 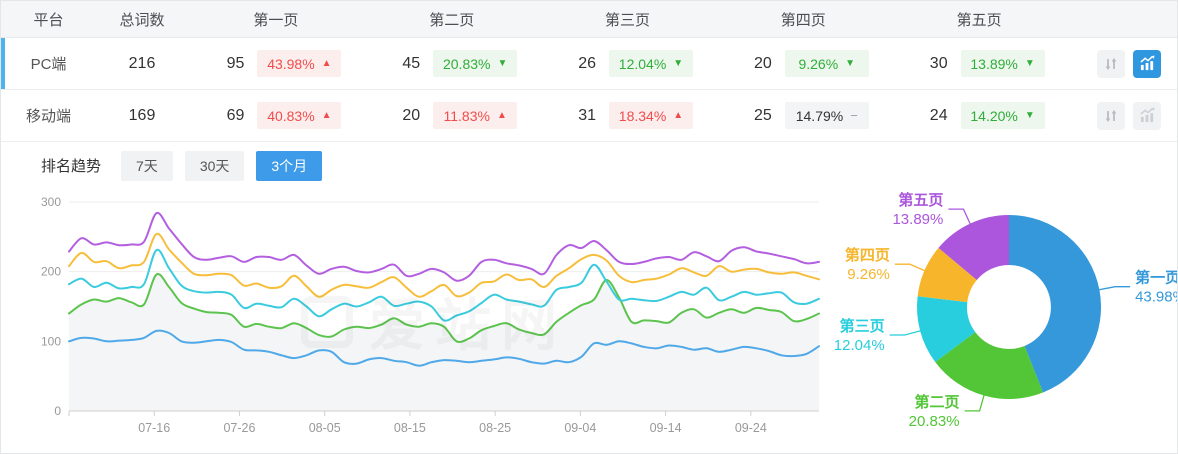 What do you see at coordinates (411, 115) in the screenshot?
I see `page2-count: 20` at bounding box center [411, 115].